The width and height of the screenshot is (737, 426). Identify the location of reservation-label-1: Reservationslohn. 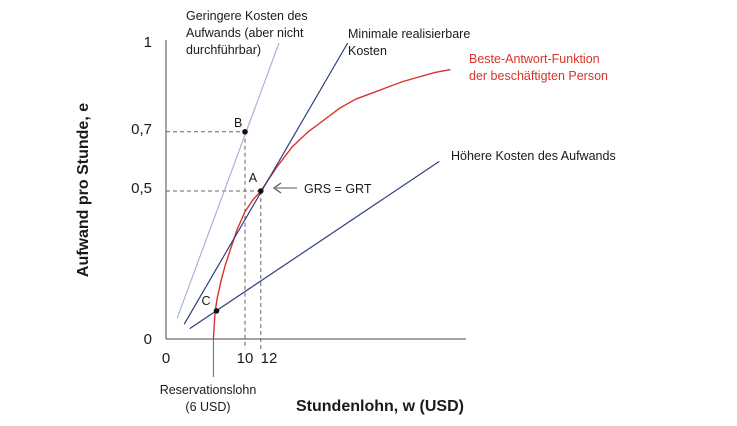
(208, 390).